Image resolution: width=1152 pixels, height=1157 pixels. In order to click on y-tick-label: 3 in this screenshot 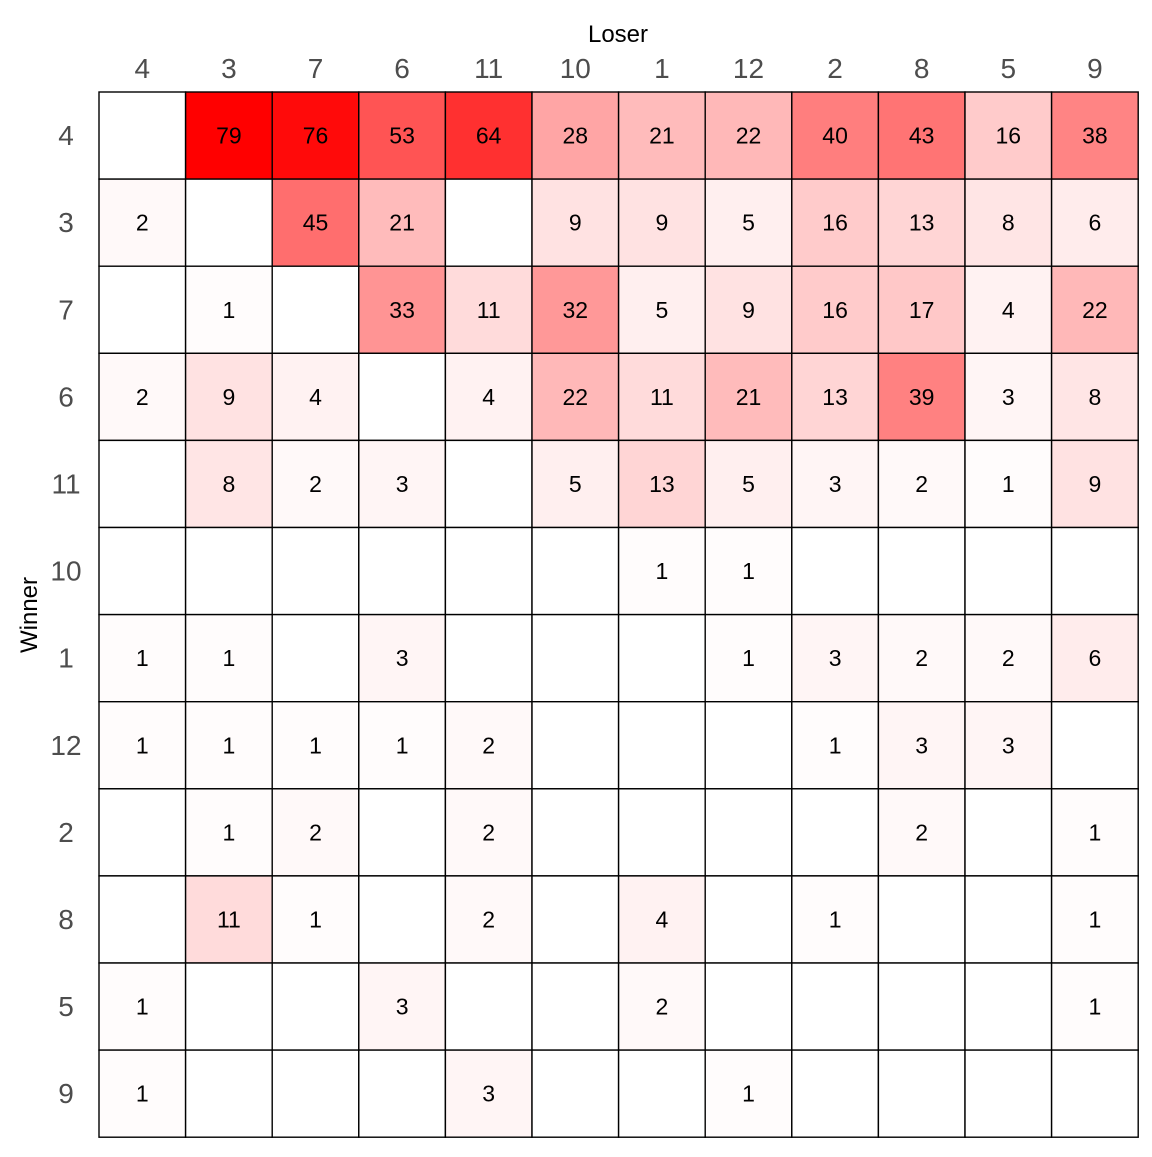, I will do `click(66, 222)`.